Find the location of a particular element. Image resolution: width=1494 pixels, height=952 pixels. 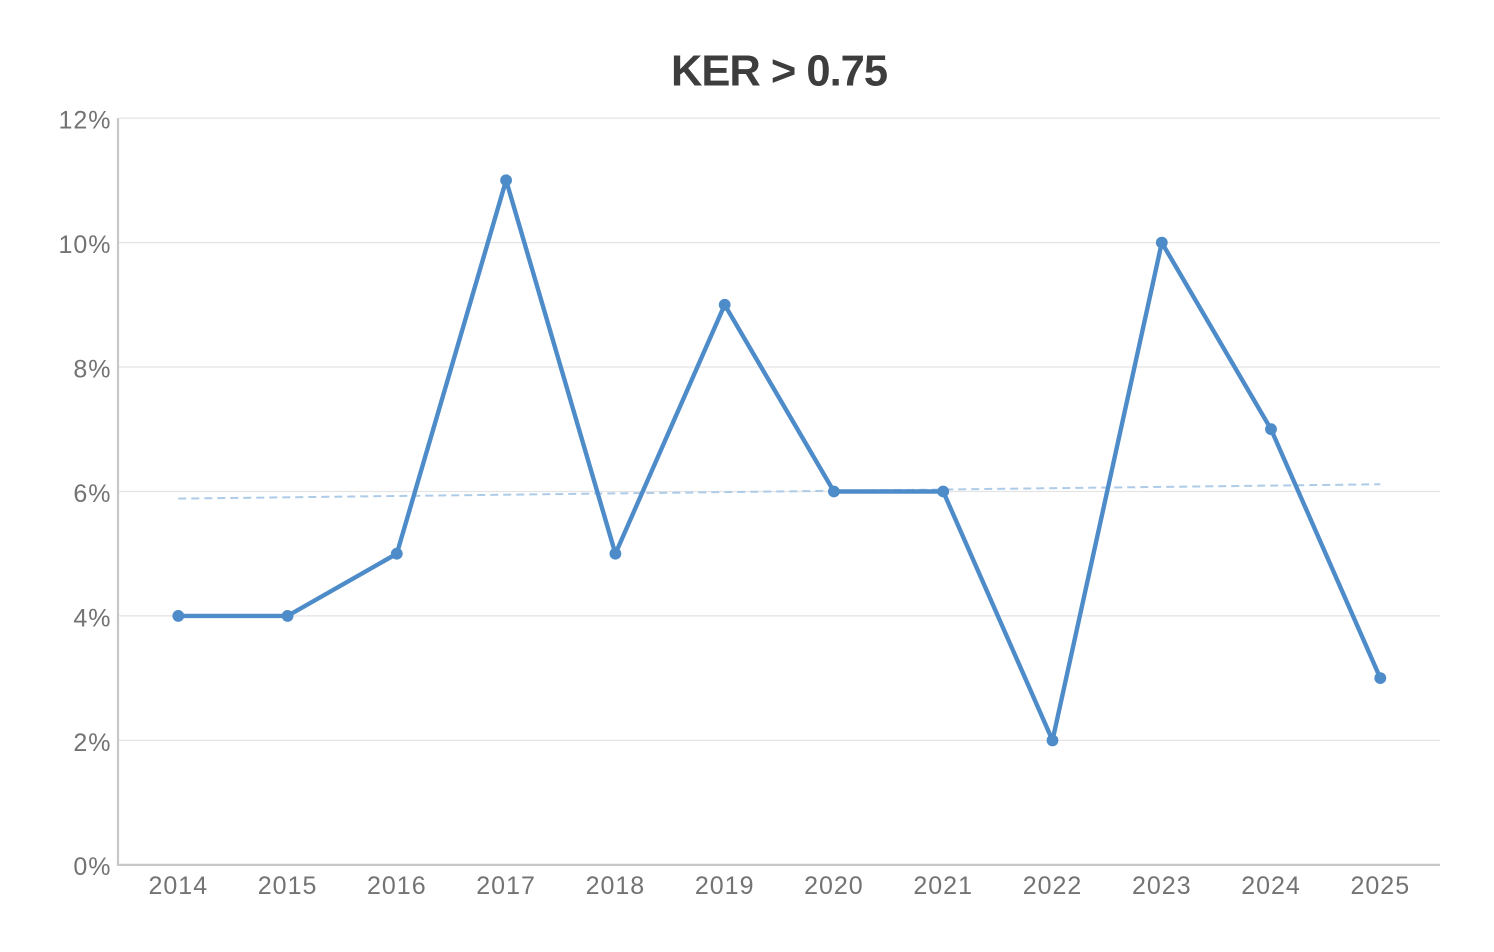

svg-text: 2015 is located at coordinates (288, 886).